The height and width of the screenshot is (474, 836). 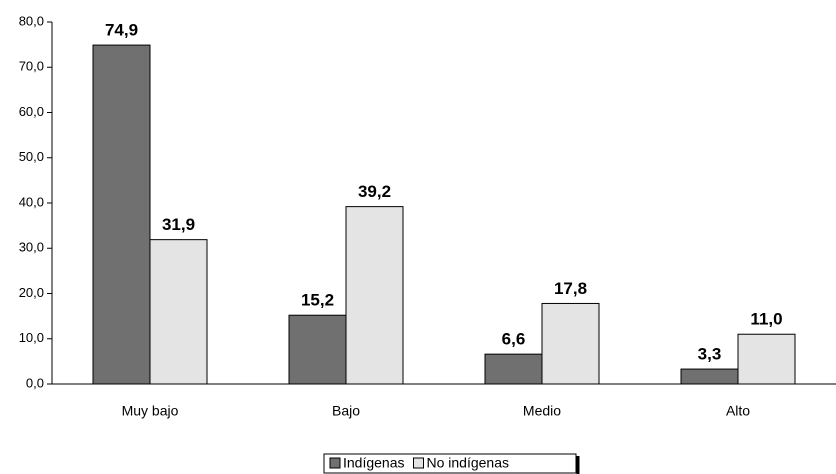 What do you see at coordinates (31, 20) in the screenshot?
I see `y-tick-label: 80,0` at bounding box center [31, 20].